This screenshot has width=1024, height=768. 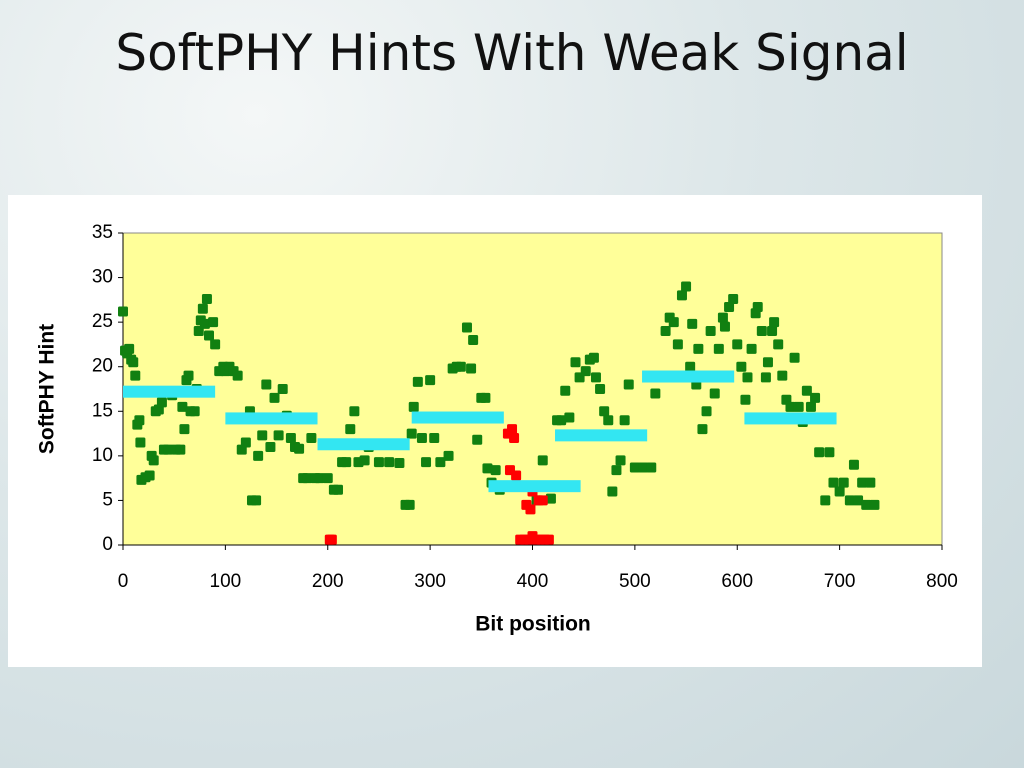 What do you see at coordinates (102, 277) in the screenshot?
I see `y-tick-label: 30` at bounding box center [102, 277].